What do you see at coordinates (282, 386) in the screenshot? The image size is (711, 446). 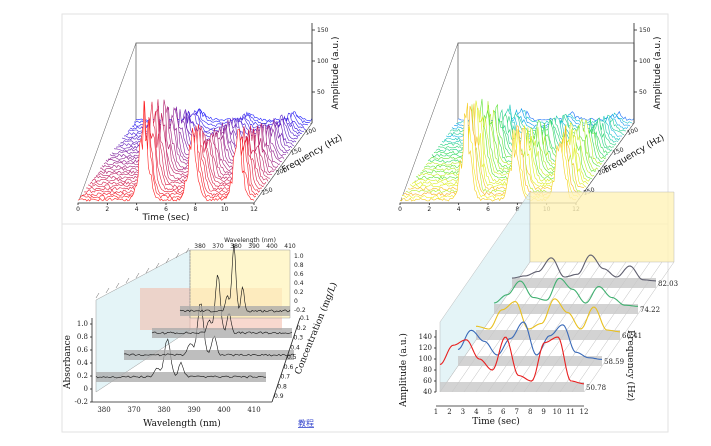 I see `depth-tick-label: 0.8` at bounding box center [282, 386].